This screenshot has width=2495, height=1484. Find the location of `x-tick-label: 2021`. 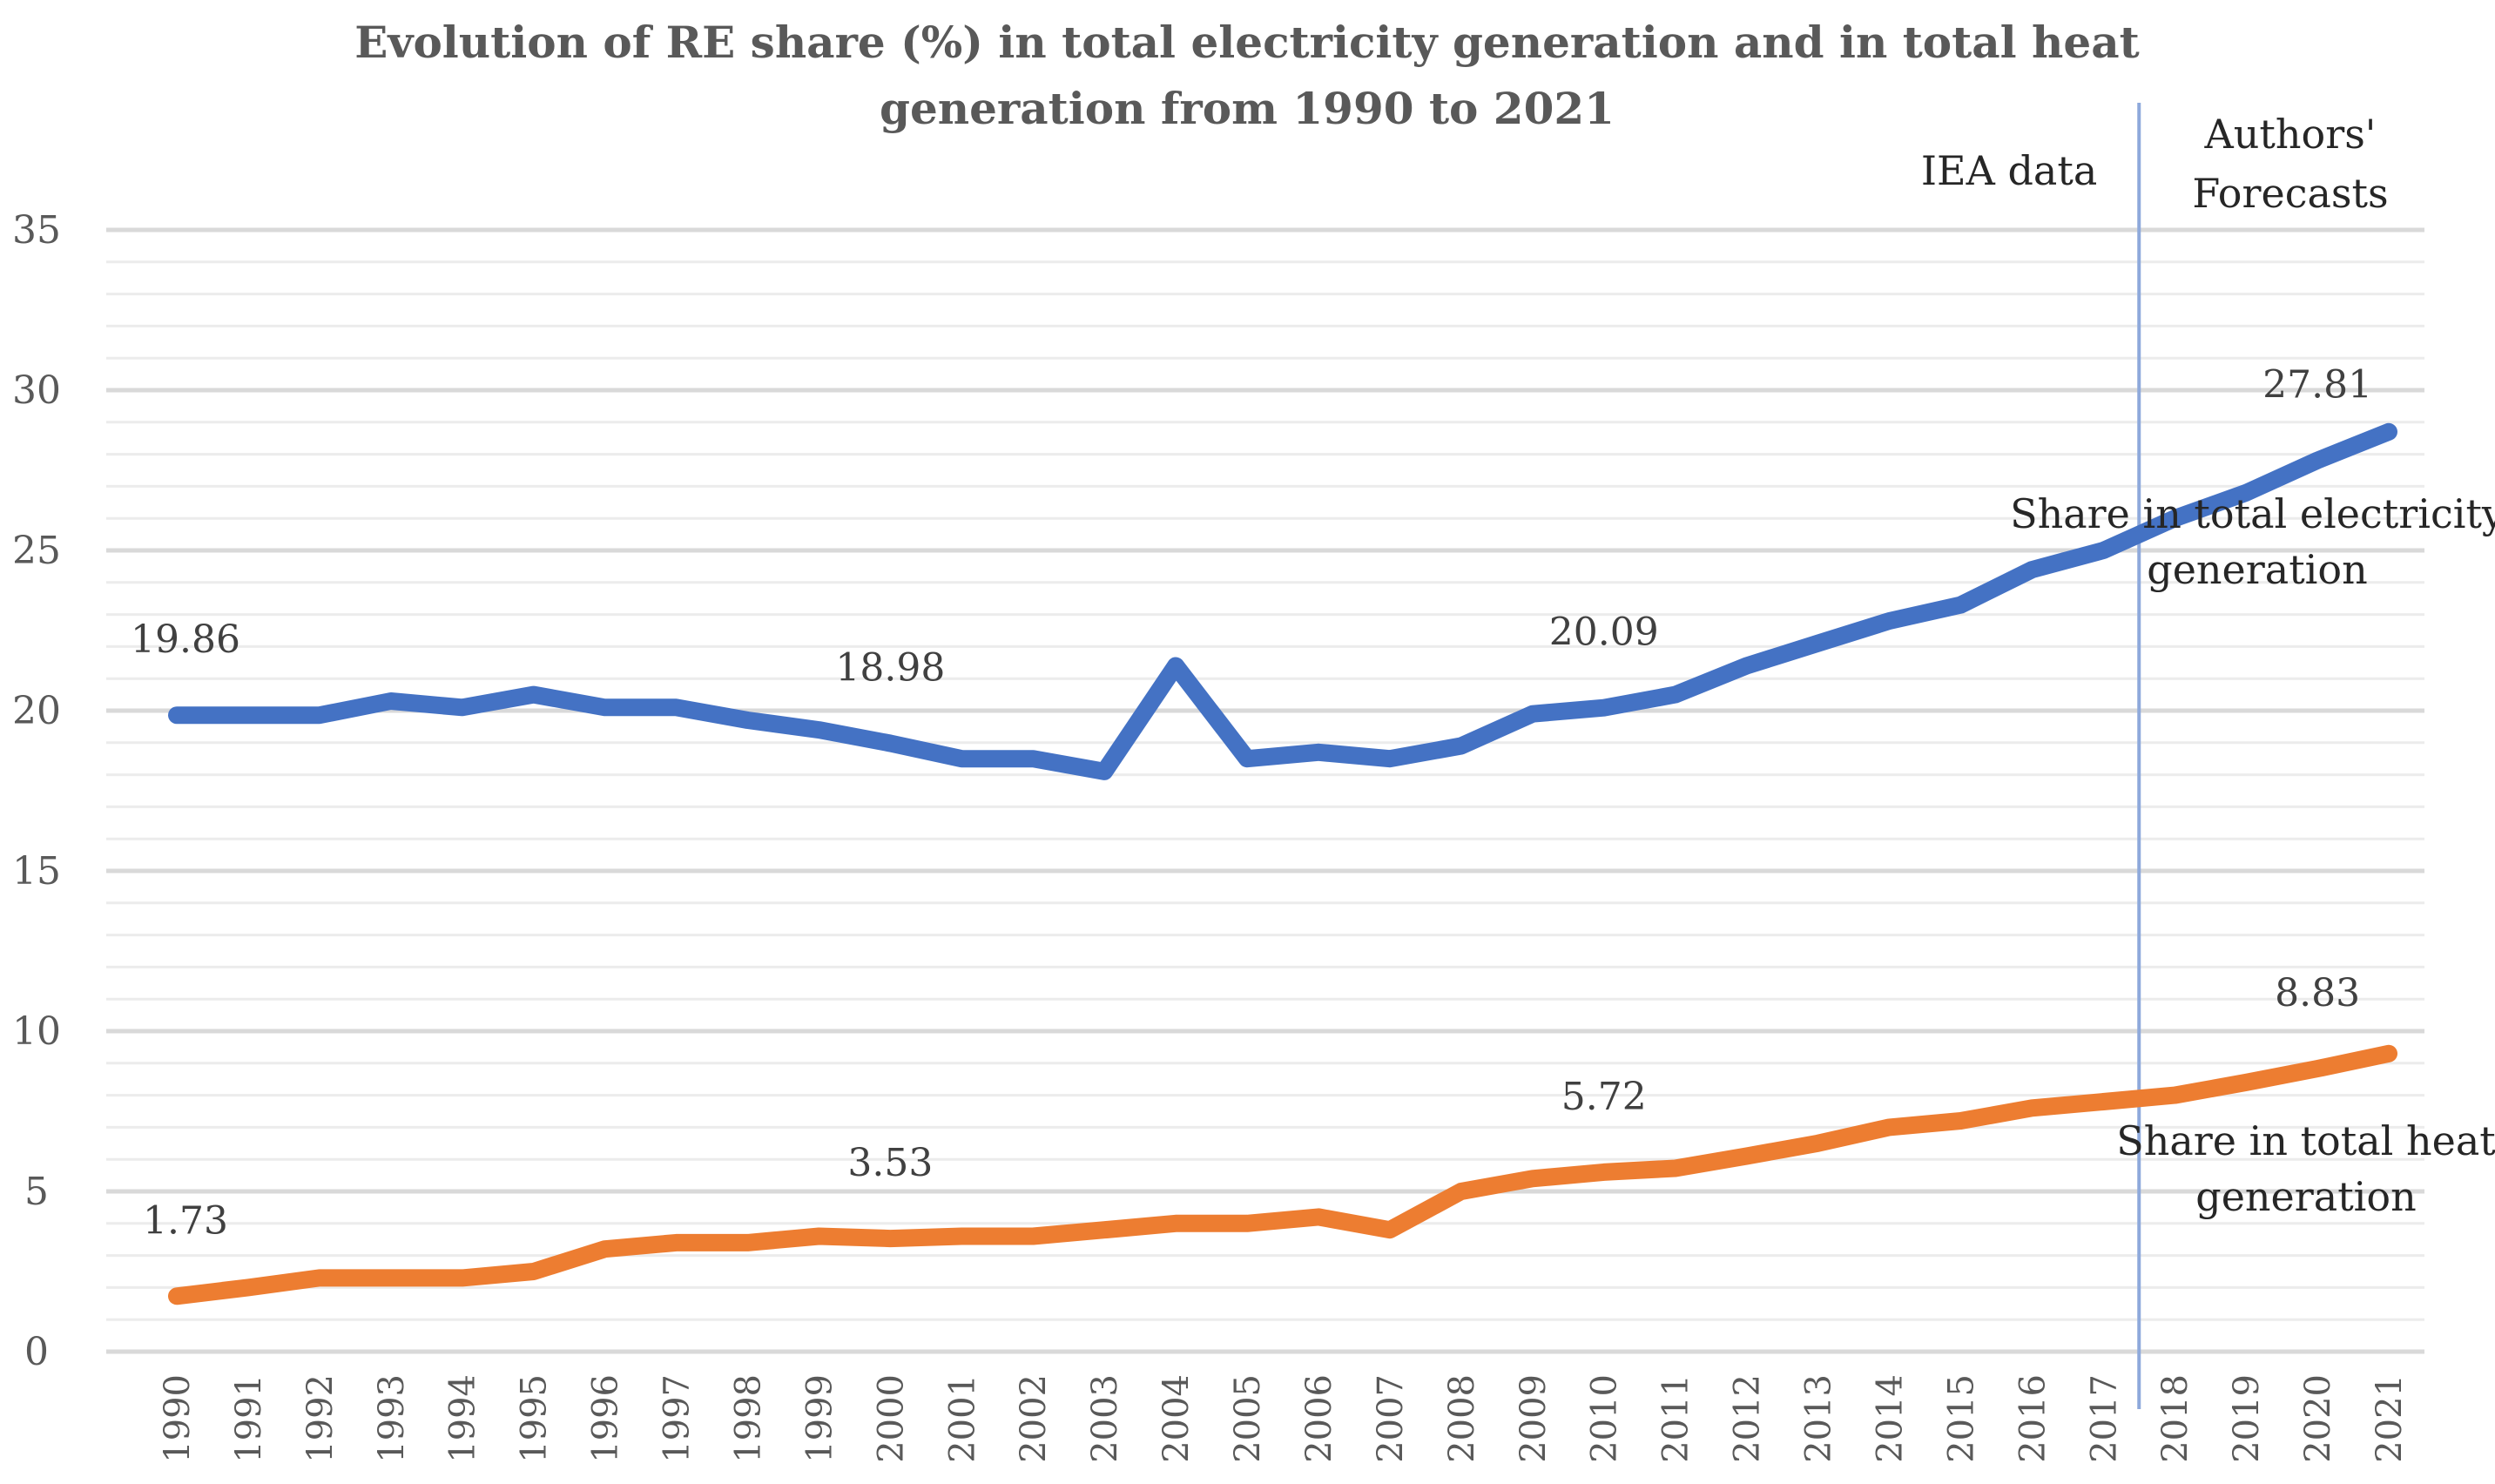

x-tick-label: 2021 is located at coordinates (2390, 1419).